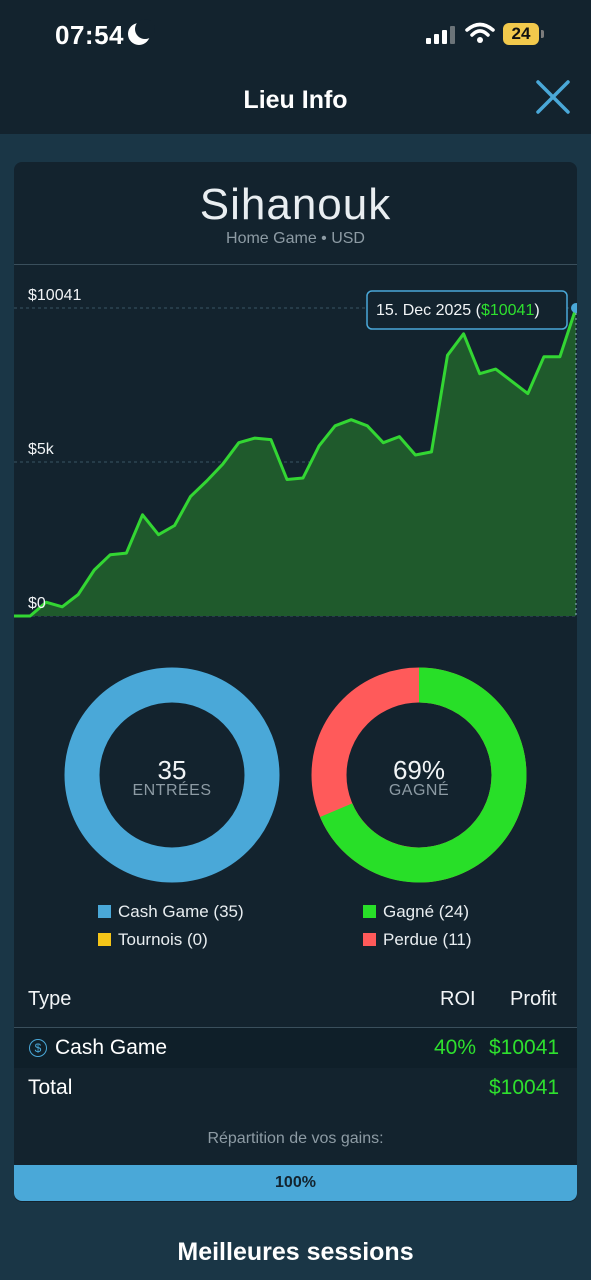 The width and height of the screenshot is (591, 1280). Describe the element at coordinates (523, 34) in the screenshot. I see `battery-indicator: 24` at that location.